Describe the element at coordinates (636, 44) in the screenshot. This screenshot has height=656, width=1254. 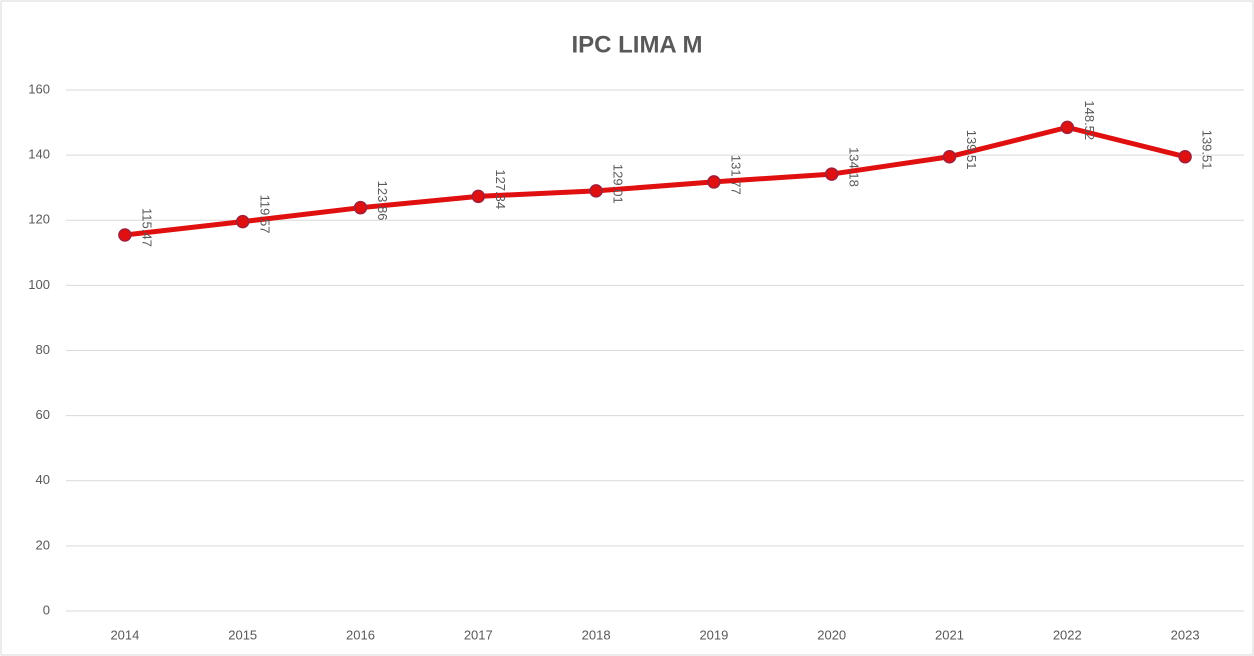
I see `chart-title: IPC LIMA M` at that location.